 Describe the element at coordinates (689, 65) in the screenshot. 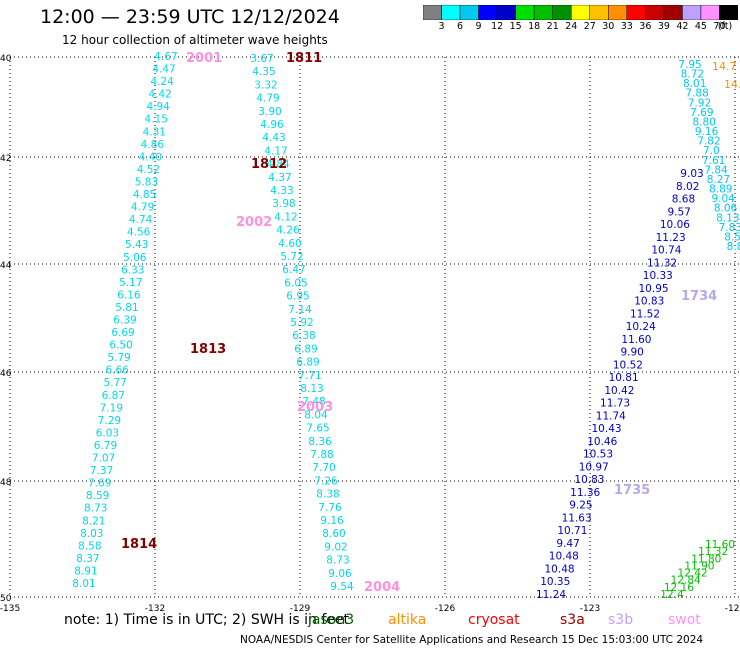

I see `track-value-label: 7.95` at that location.